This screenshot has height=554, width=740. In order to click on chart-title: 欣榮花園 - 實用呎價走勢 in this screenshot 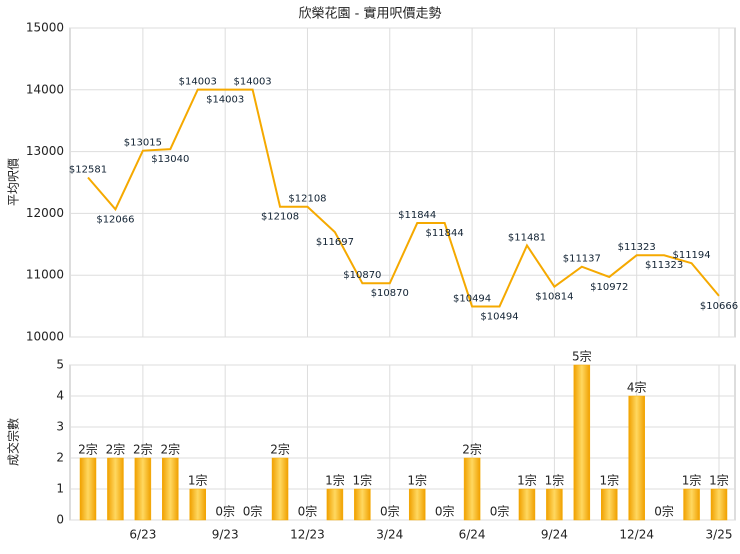, I will do `click(370, 14)`.